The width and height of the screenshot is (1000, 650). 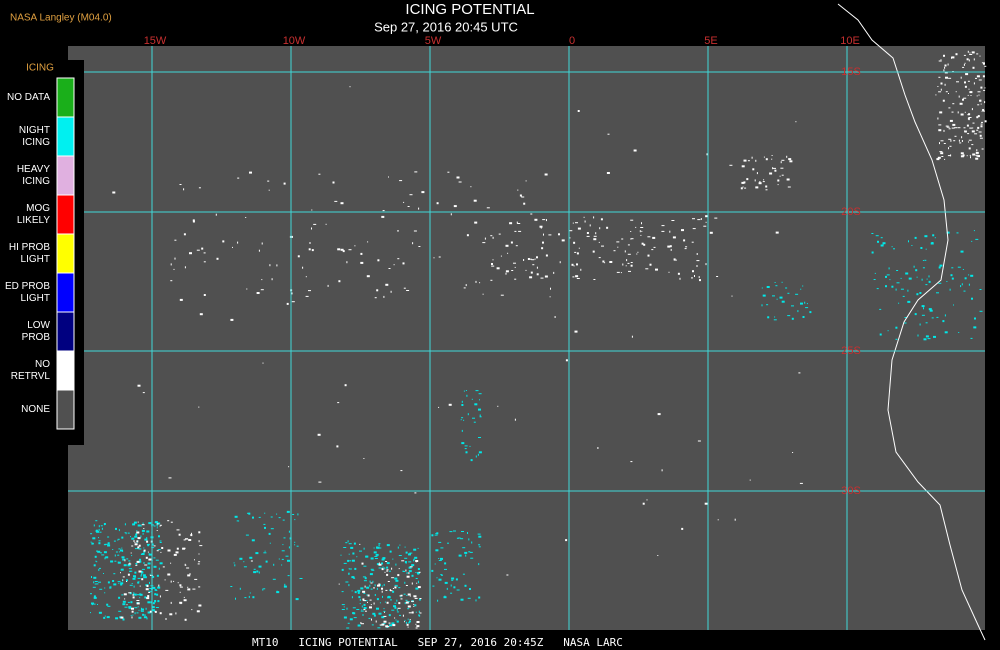 What do you see at coordinates (65, 214) in the screenshot?
I see `legend-swatch` at bounding box center [65, 214].